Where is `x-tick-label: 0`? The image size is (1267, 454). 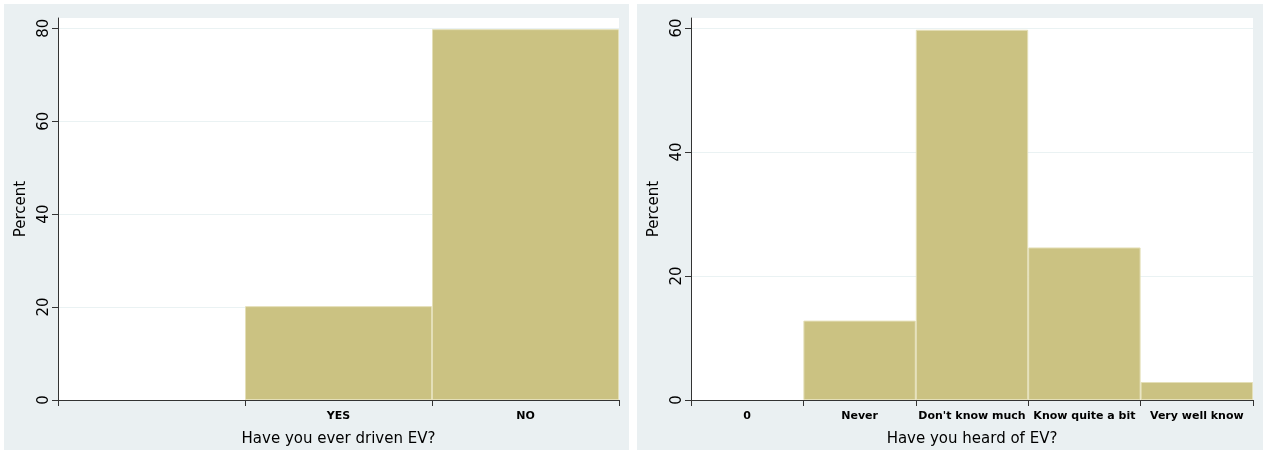 x-tick-label: 0 is located at coordinates (747, 415).